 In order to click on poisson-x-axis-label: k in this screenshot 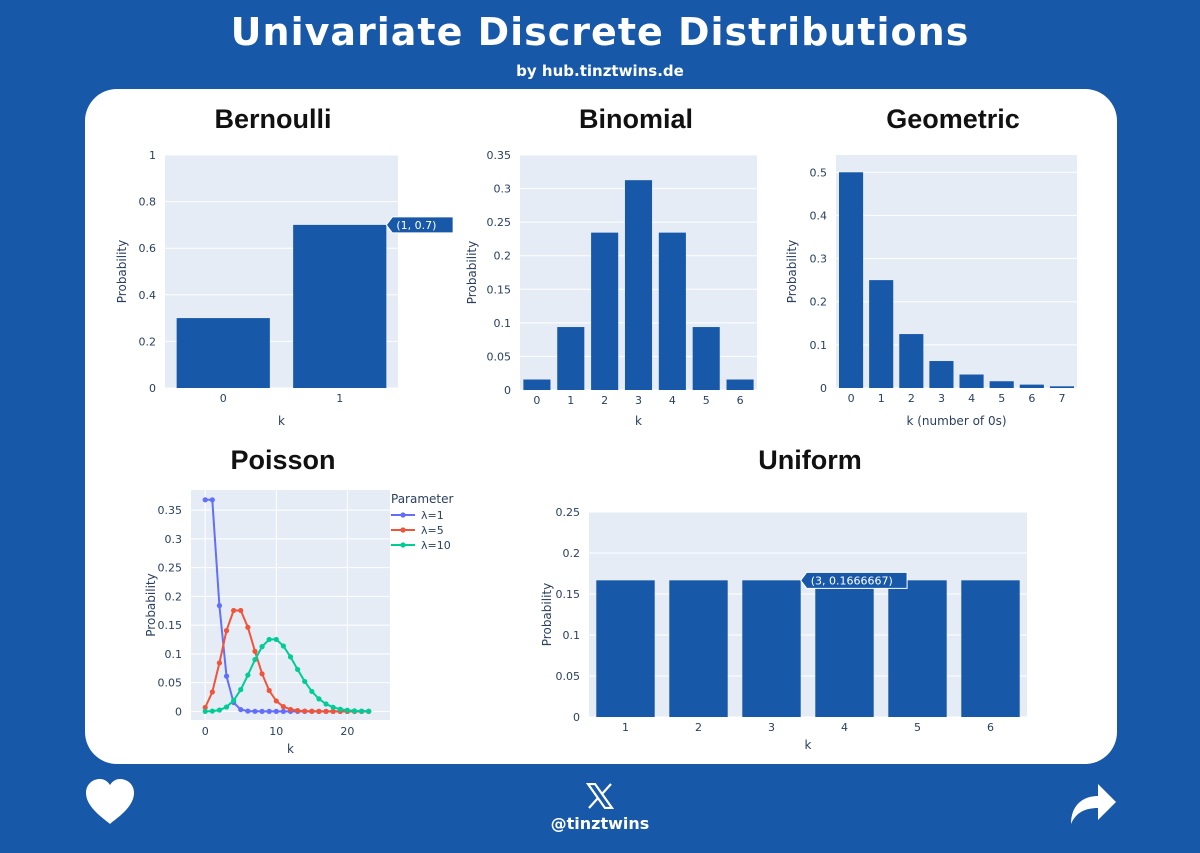, I will do `click(290, 749)`.